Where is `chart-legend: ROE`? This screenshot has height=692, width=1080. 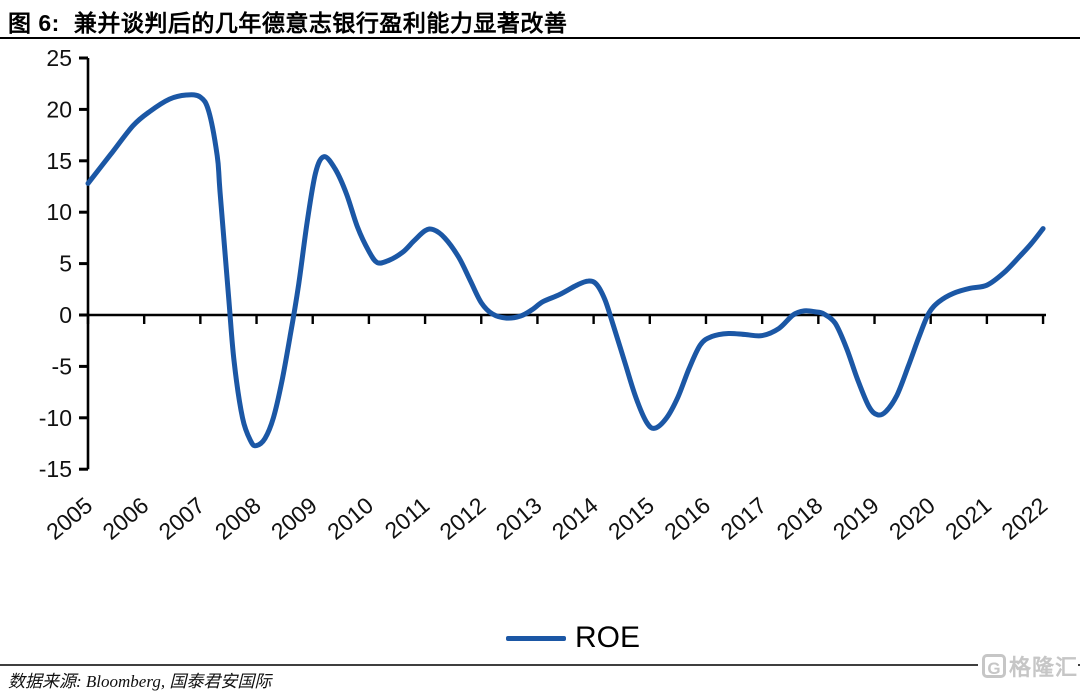
chart-legend: ROE is located at coordinates (573, 638).